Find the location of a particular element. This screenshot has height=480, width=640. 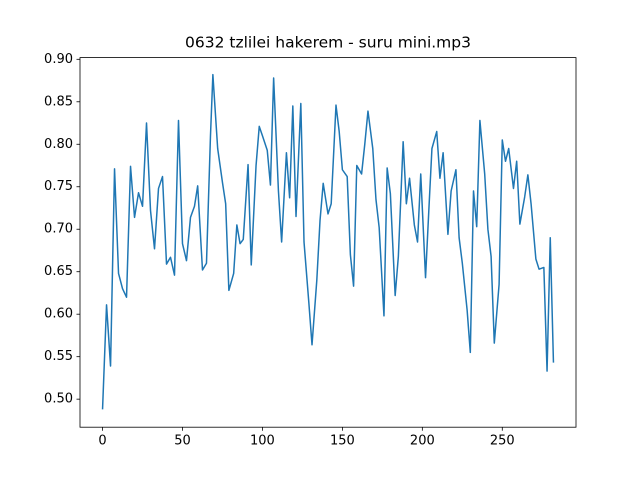

x-tick-label: 250 is located at coordinates (502, 441).